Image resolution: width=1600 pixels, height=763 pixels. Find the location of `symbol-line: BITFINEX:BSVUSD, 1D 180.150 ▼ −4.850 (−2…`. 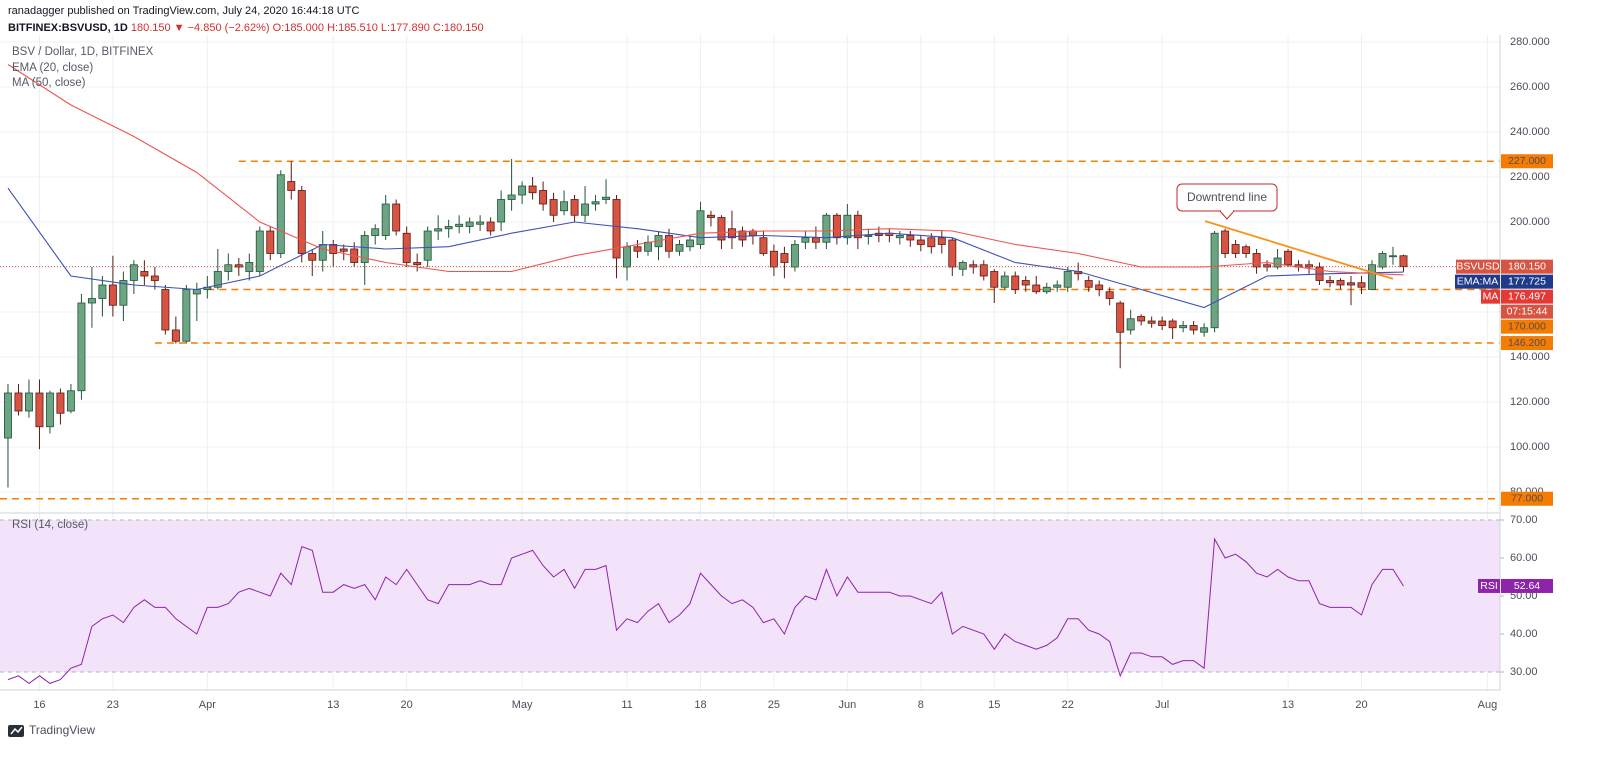

symbol-line: BITFINEX:BSVUSD, 1D 180.150 ▼ −4.850 (−2… is located at coordinates (246, 28).